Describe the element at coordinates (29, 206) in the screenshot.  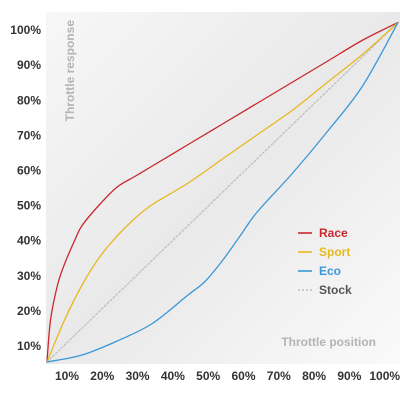
I see `y-tick-label: 50%` at that location.